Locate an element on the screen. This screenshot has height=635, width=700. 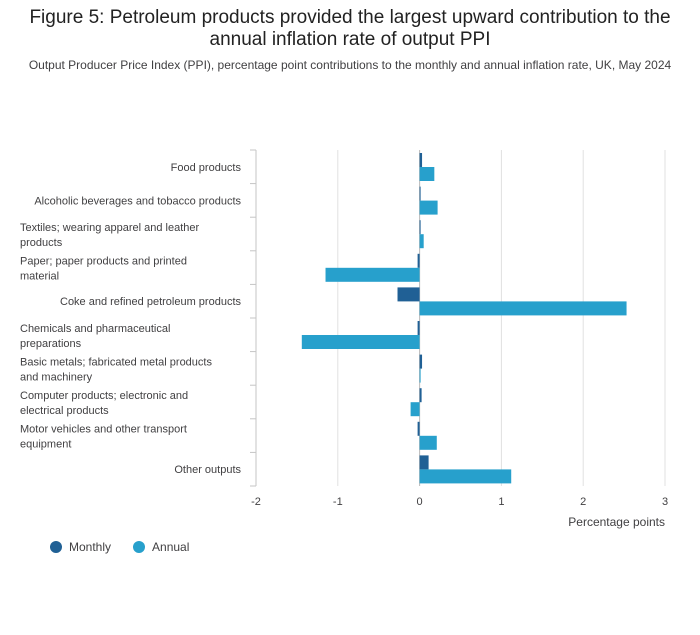
category-label: Food products is located at coordinates (206, 168).